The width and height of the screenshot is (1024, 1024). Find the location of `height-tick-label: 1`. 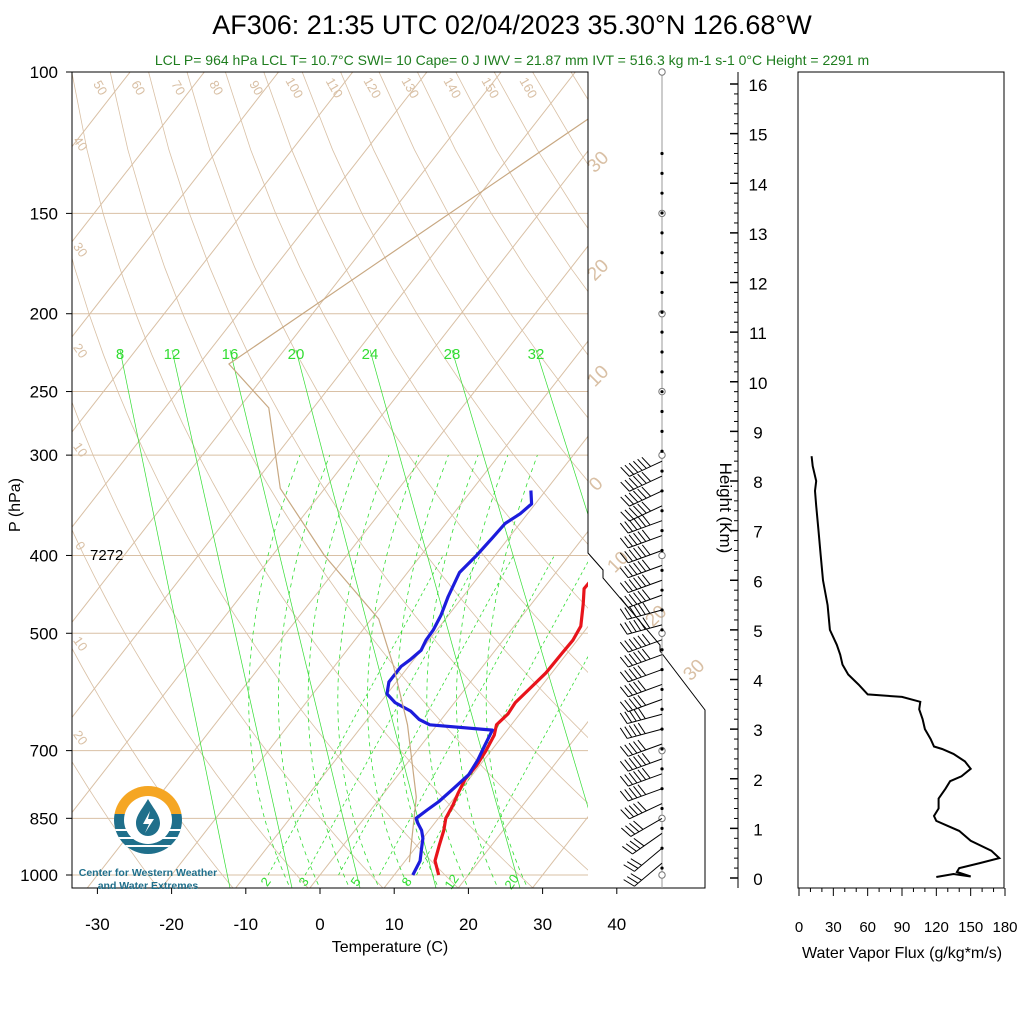

height-tick-label: 1 is located at coordinates (757, 829).